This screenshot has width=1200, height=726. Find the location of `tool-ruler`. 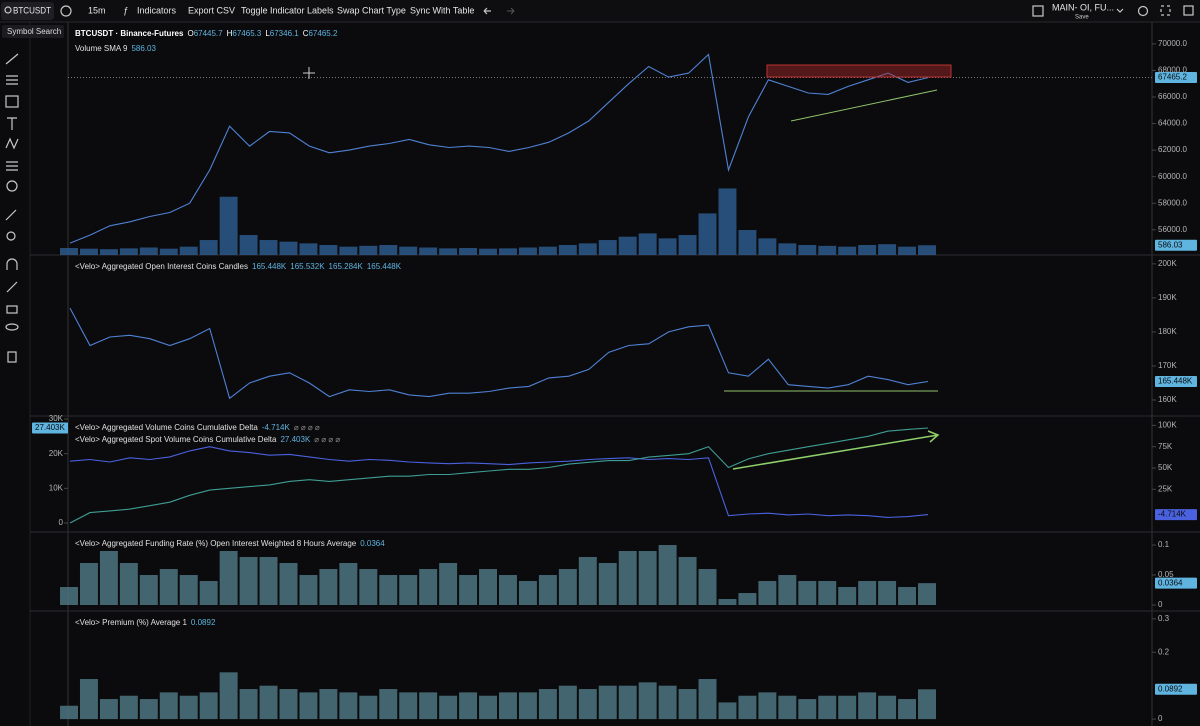

tool-ruler is located at coordinates (11, 215).